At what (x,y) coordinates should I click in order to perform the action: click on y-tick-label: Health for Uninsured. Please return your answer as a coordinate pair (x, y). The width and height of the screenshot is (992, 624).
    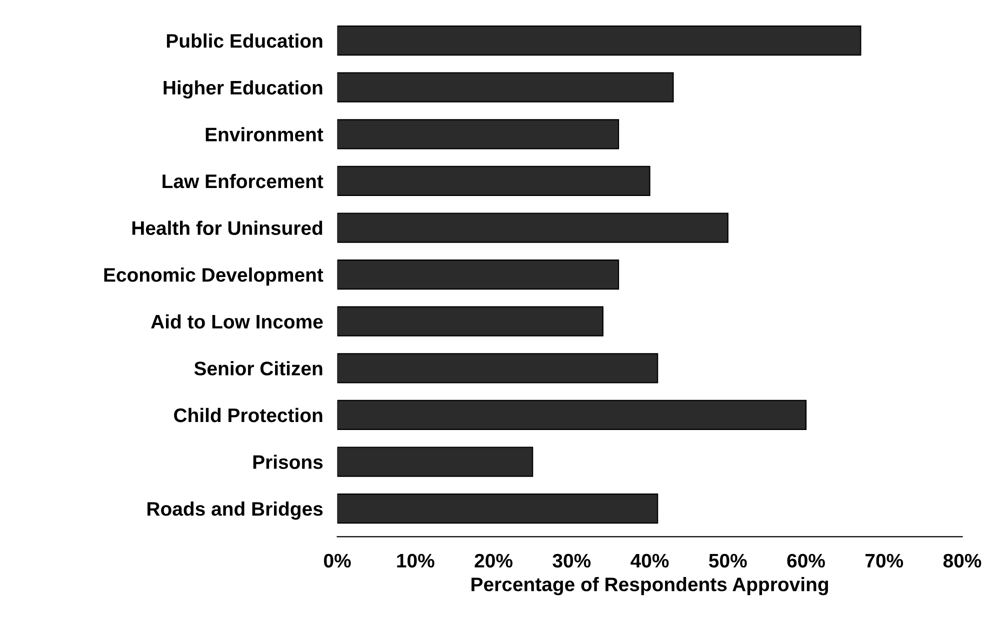
    Looking at the image, I should click on (227, 227).